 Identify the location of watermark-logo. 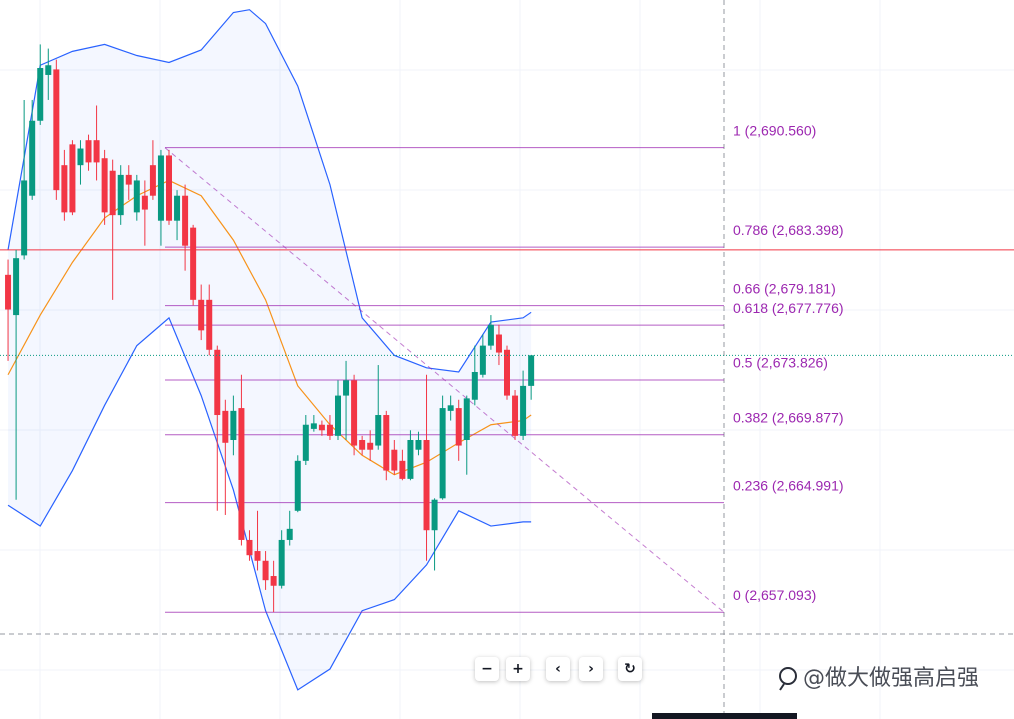
(788, 679).